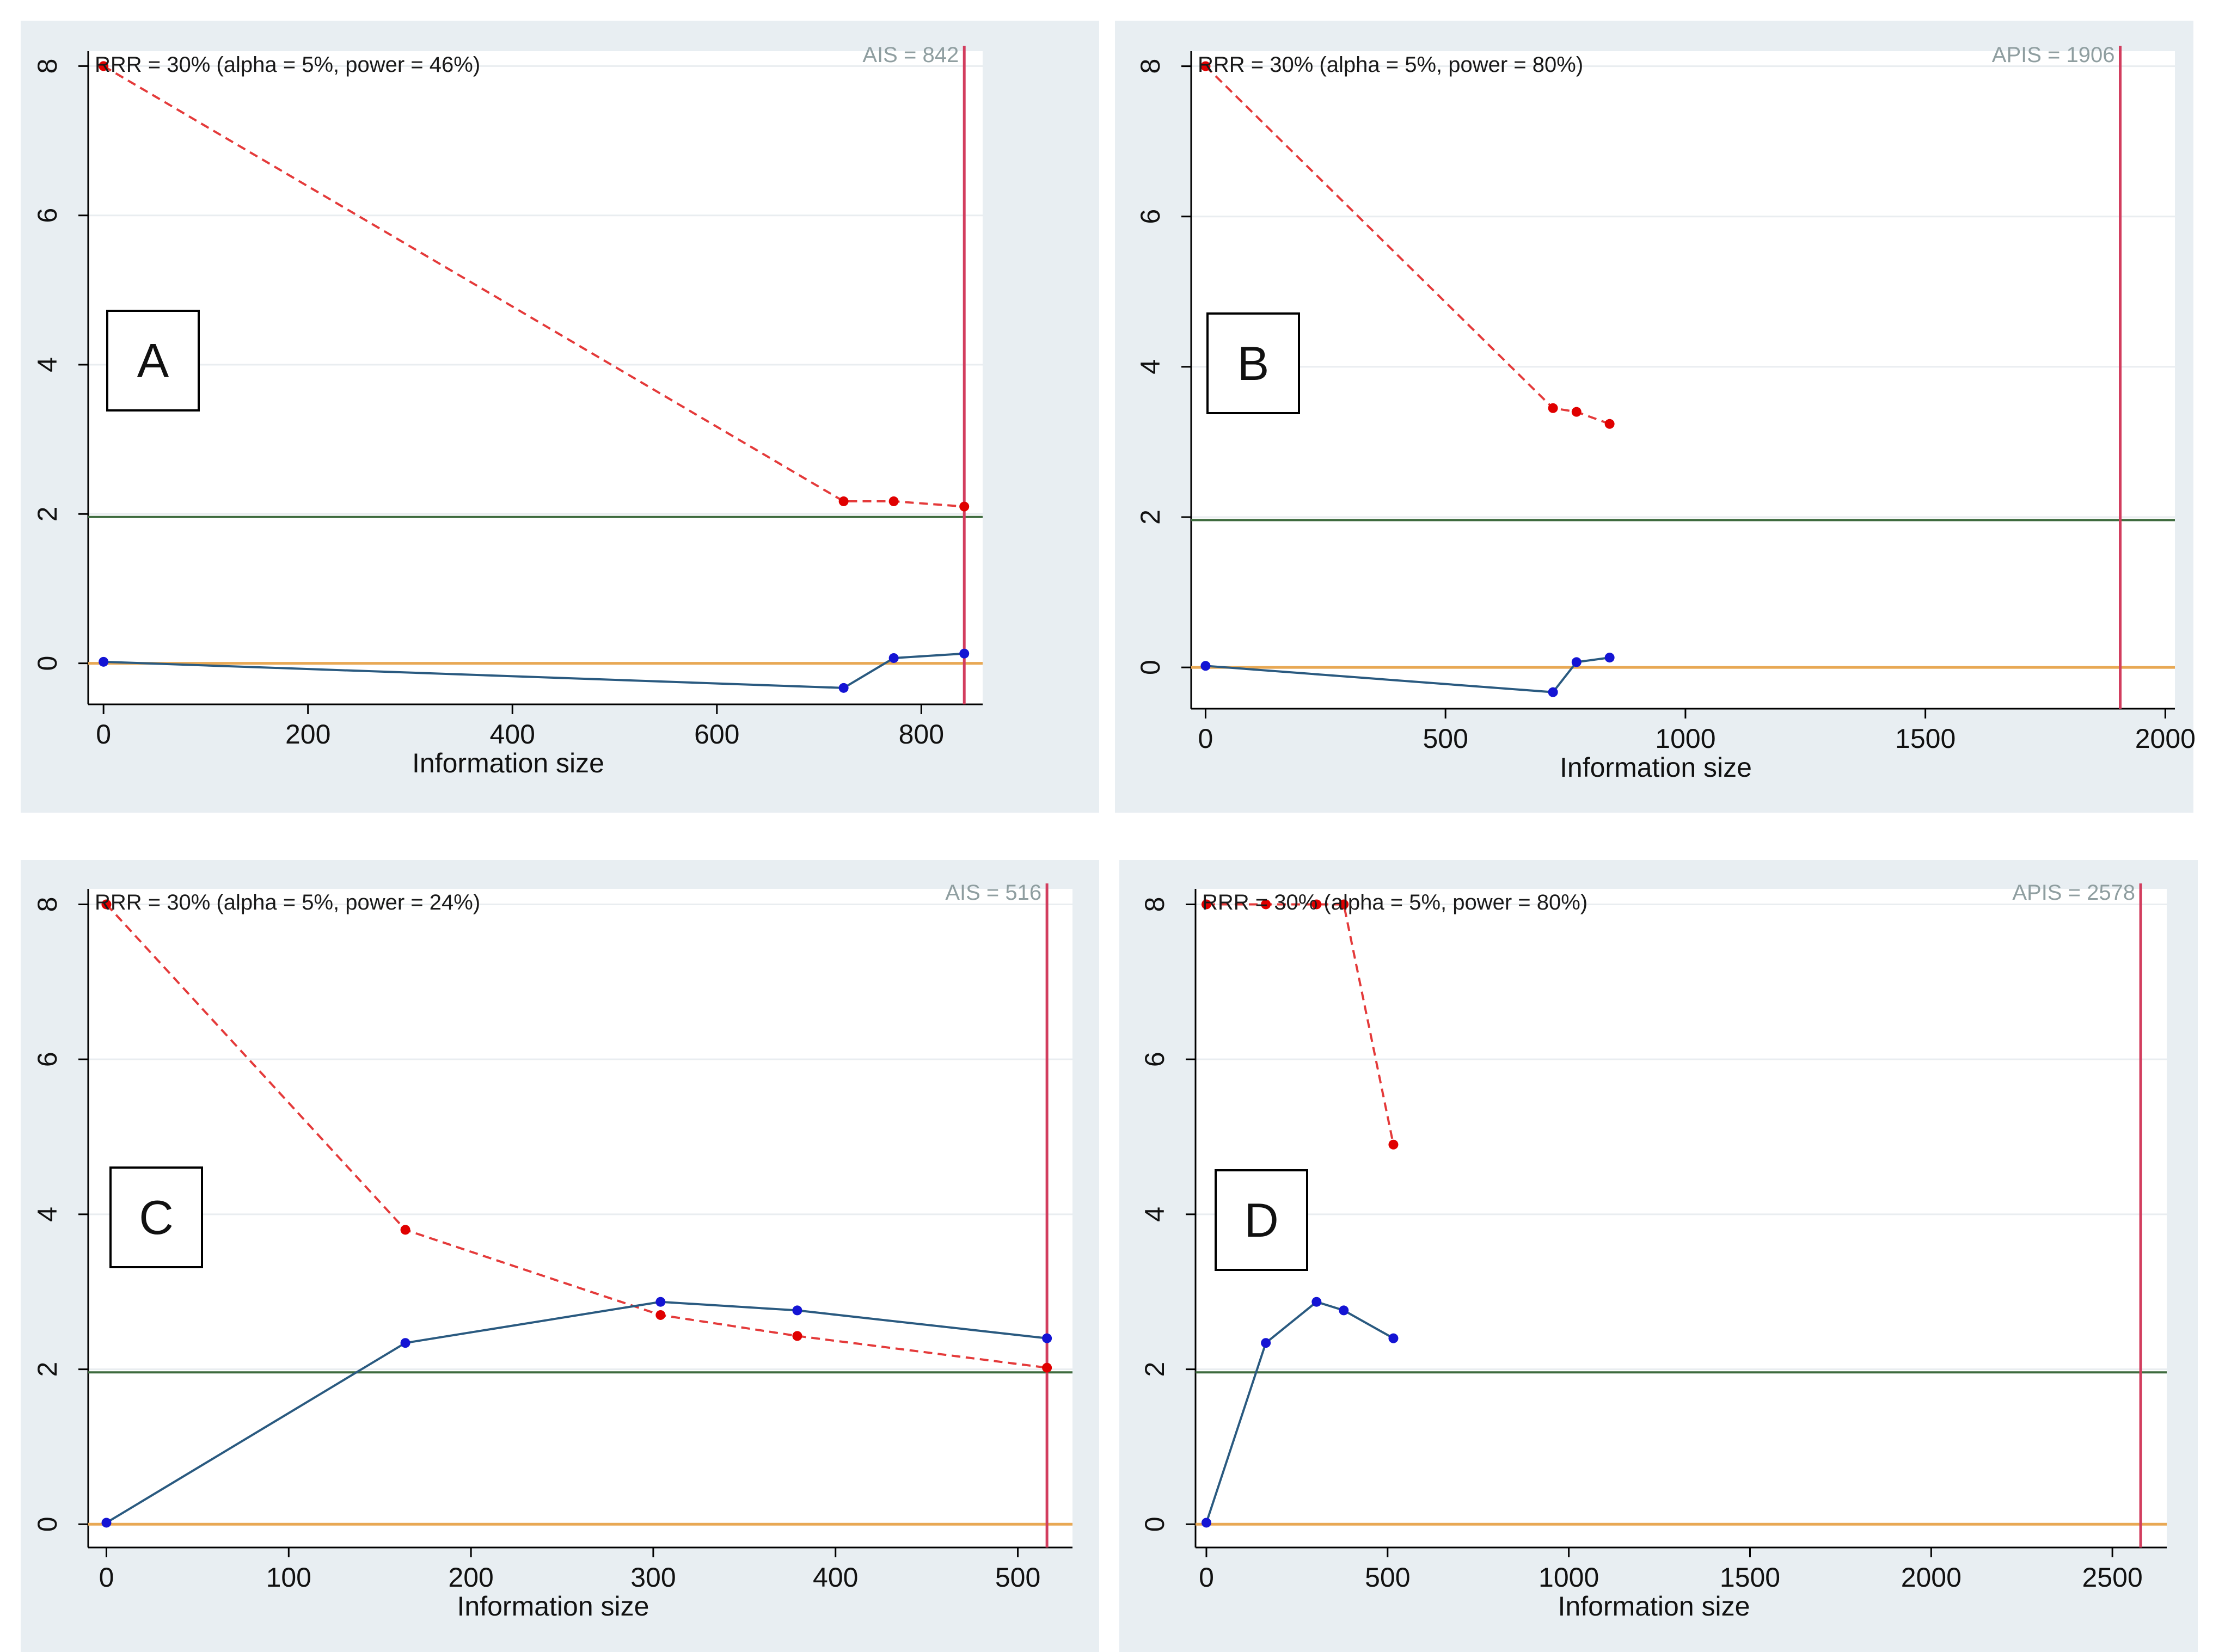 This screenshot has width=2225, height=1652. I want to click on information-size-label: APIS = 2578, so click(2073, 893).